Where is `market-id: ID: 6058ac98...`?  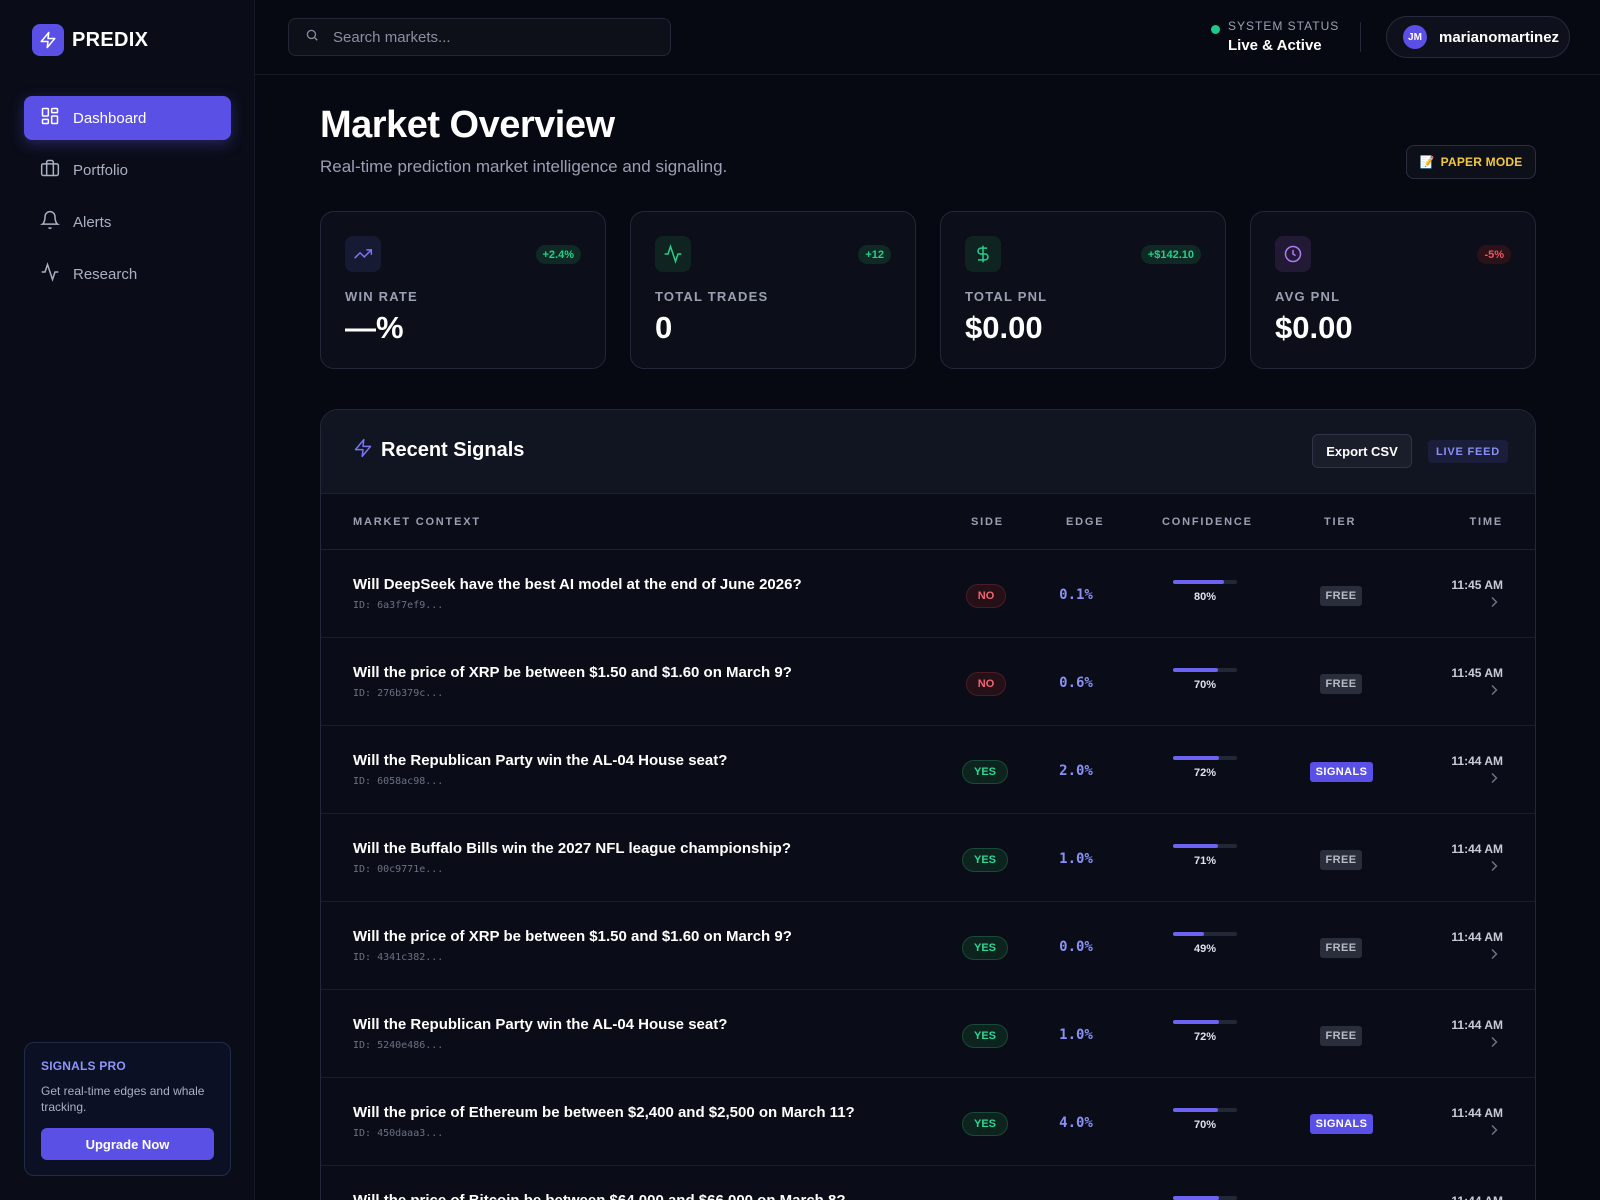
market-id: ID: 6058ac98... is located at coordinates (398, 781).